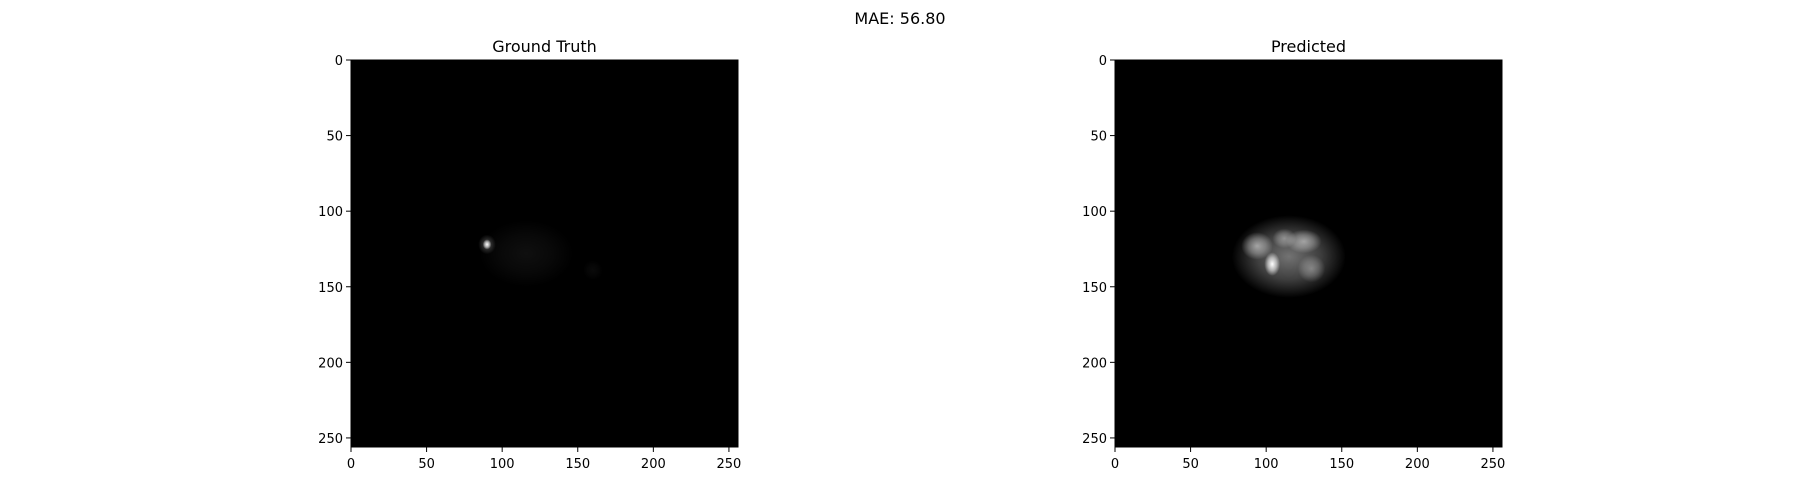 The image size is (1800, 500). I want to click on panel-title: Ground Truth, so click(544, 46).